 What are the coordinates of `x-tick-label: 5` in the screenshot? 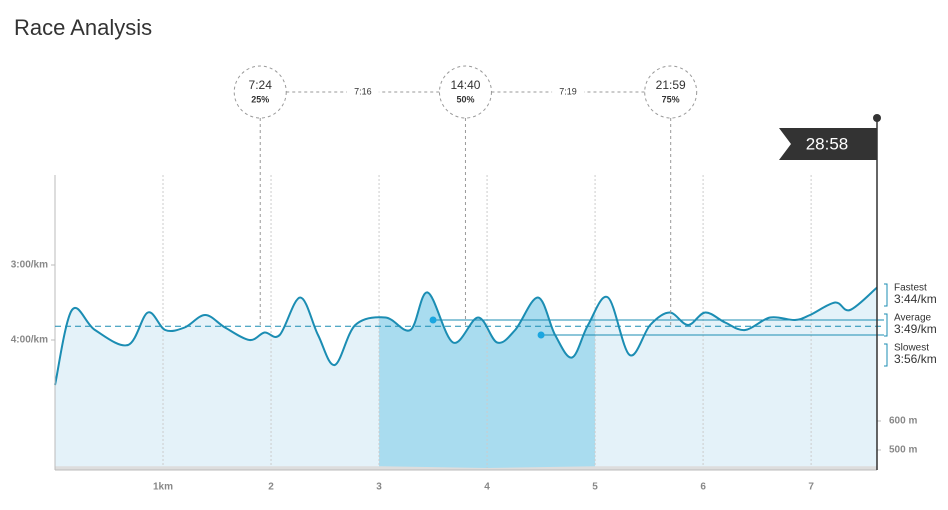 It's located at (595, 487).